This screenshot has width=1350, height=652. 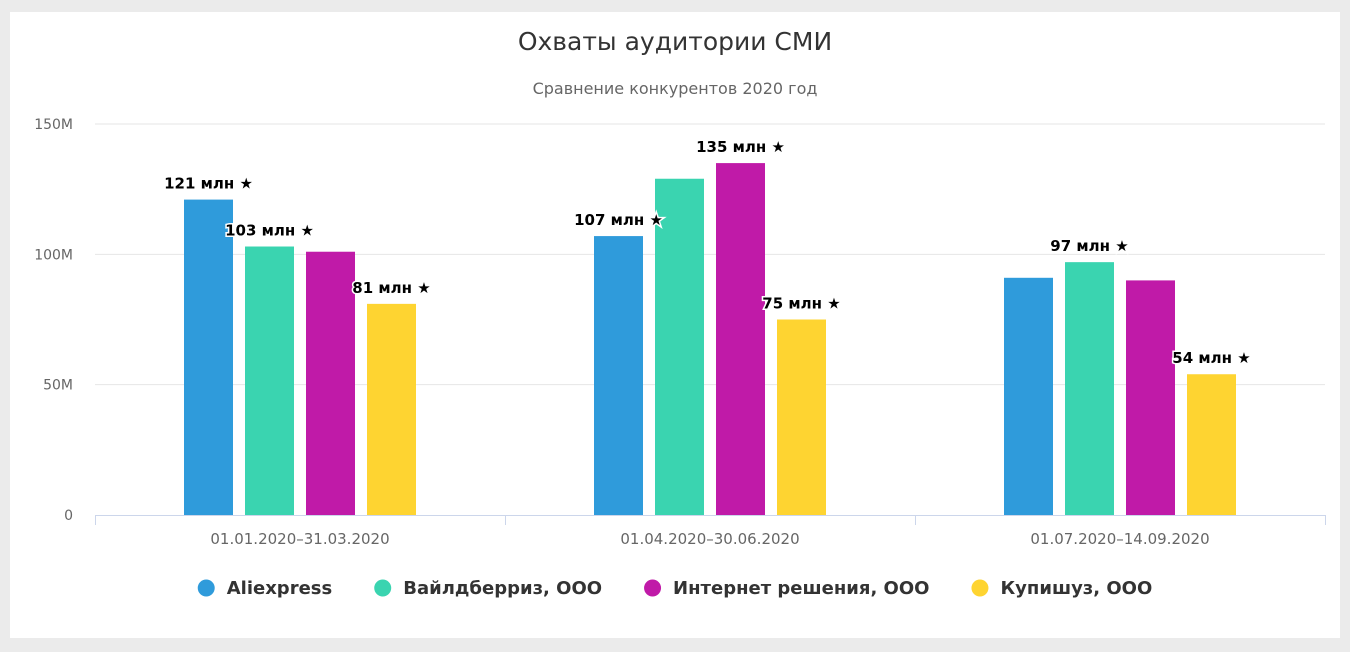 What do you see at coordinates (801, 304) in the screenshot?
I see `data-label: 75 млн ★` at bounding box center [801, 304].